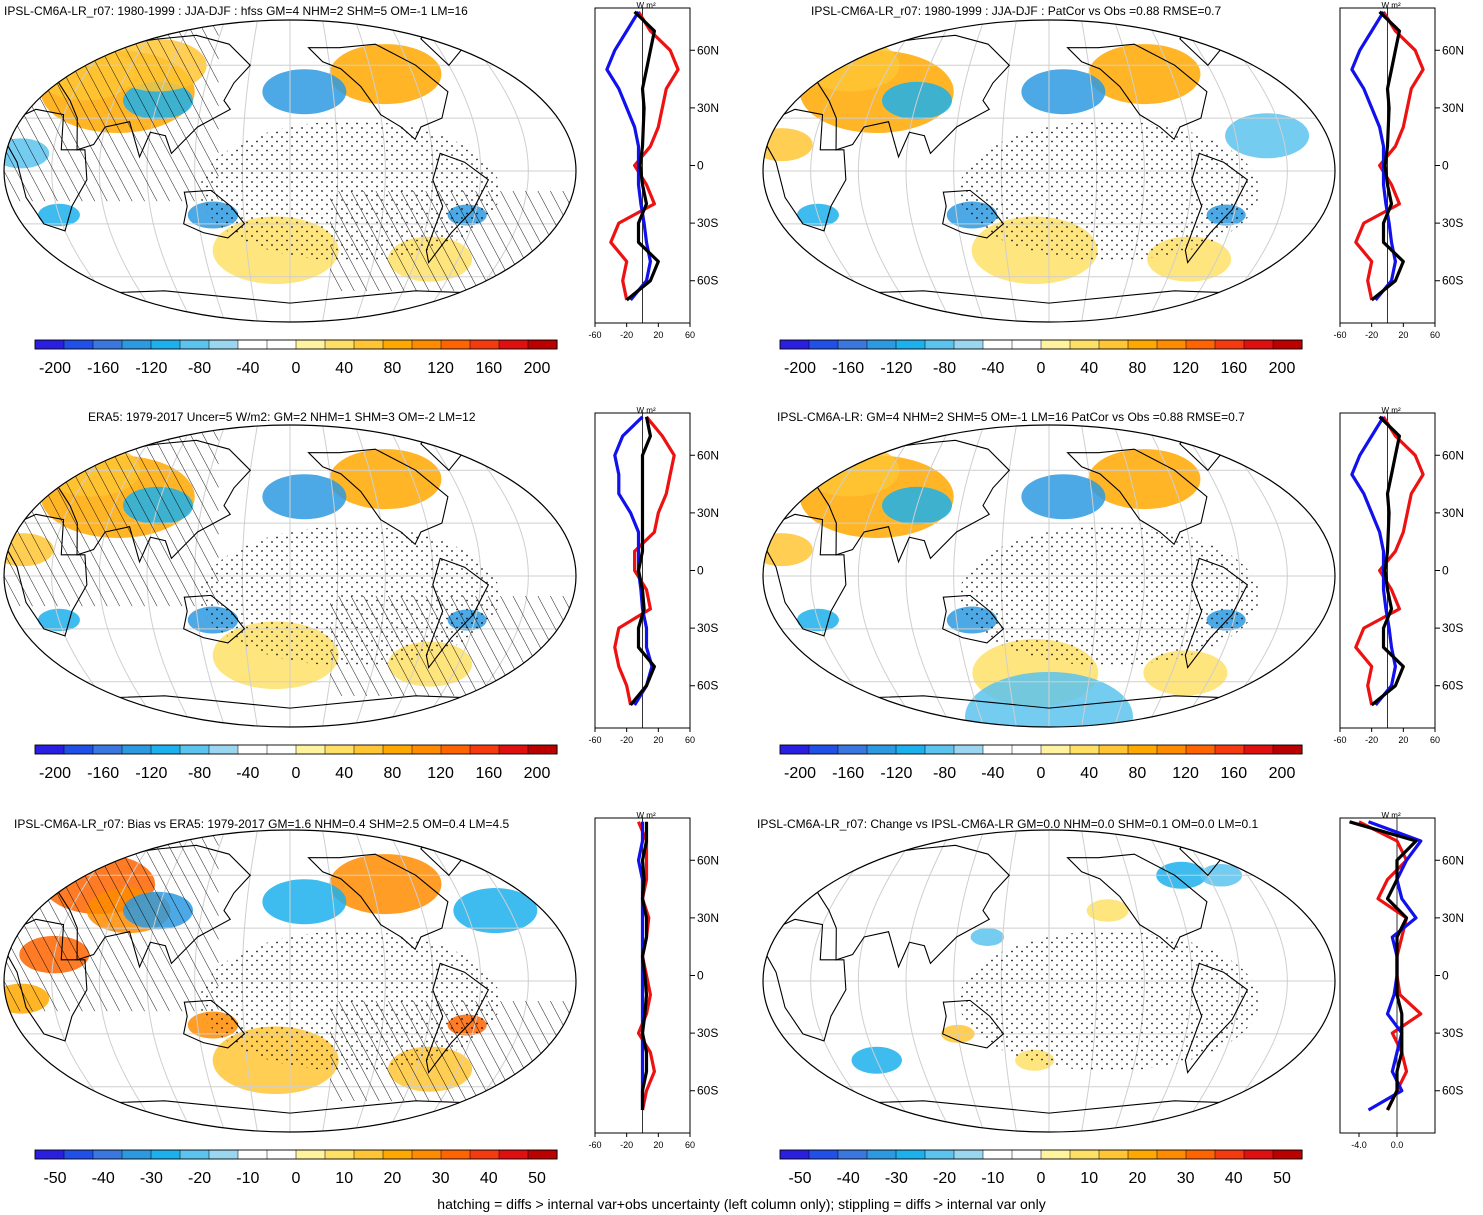  What do you see at coordinates (488, 773) in the screenshot?
I see `colorbar-label: 160` at bounding box center [488, 773].